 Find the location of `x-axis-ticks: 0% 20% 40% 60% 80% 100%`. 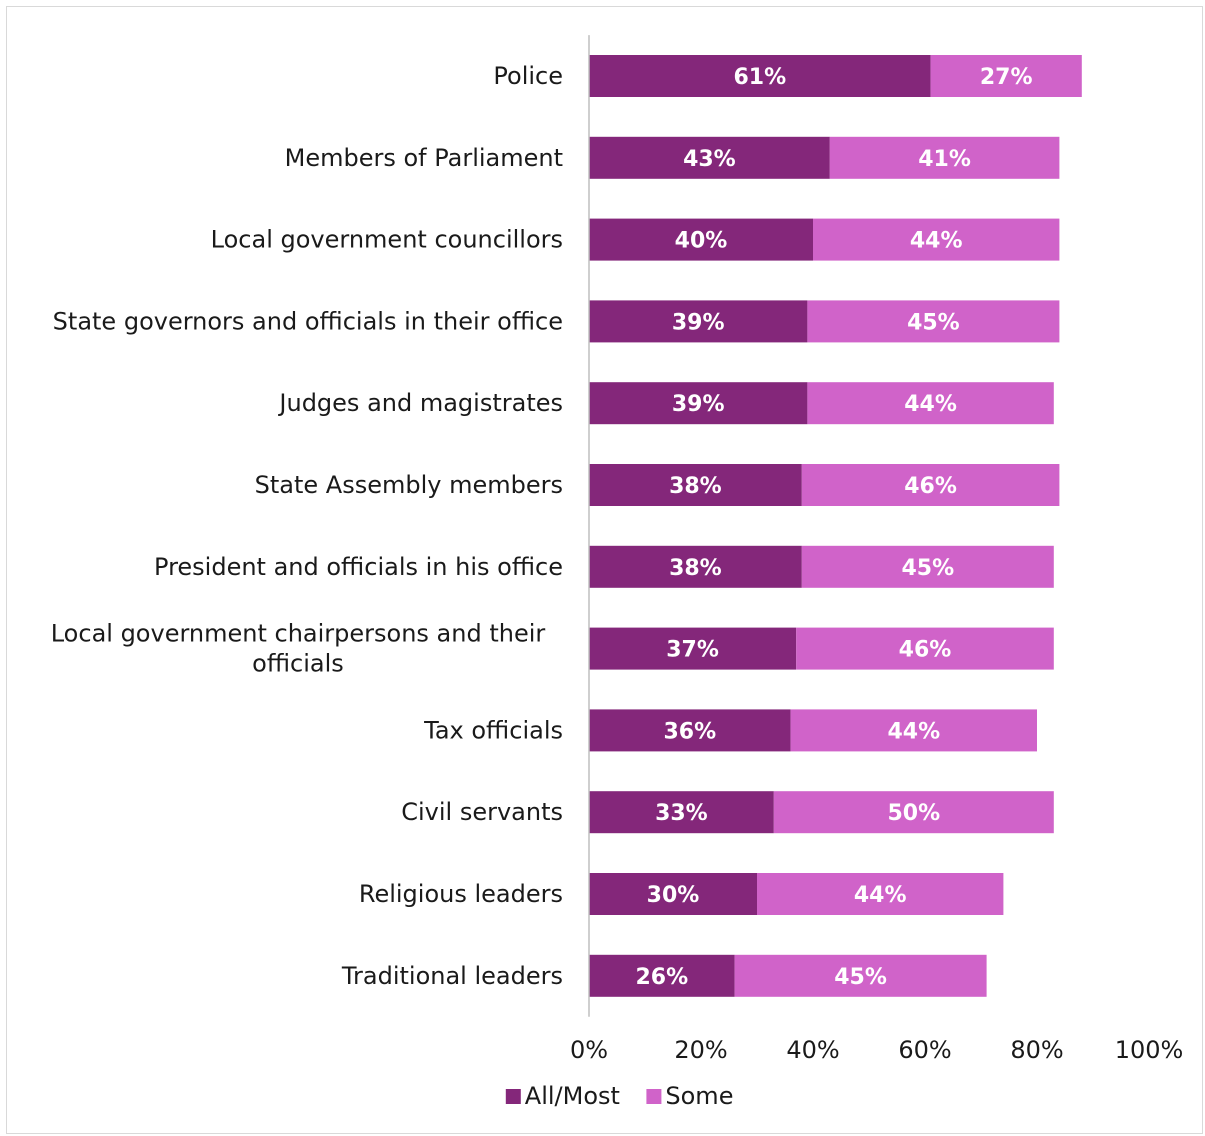

x-axis-ticks: 0% 20% 40% 60% 80% 100% is located at coordinates (876, 1050).